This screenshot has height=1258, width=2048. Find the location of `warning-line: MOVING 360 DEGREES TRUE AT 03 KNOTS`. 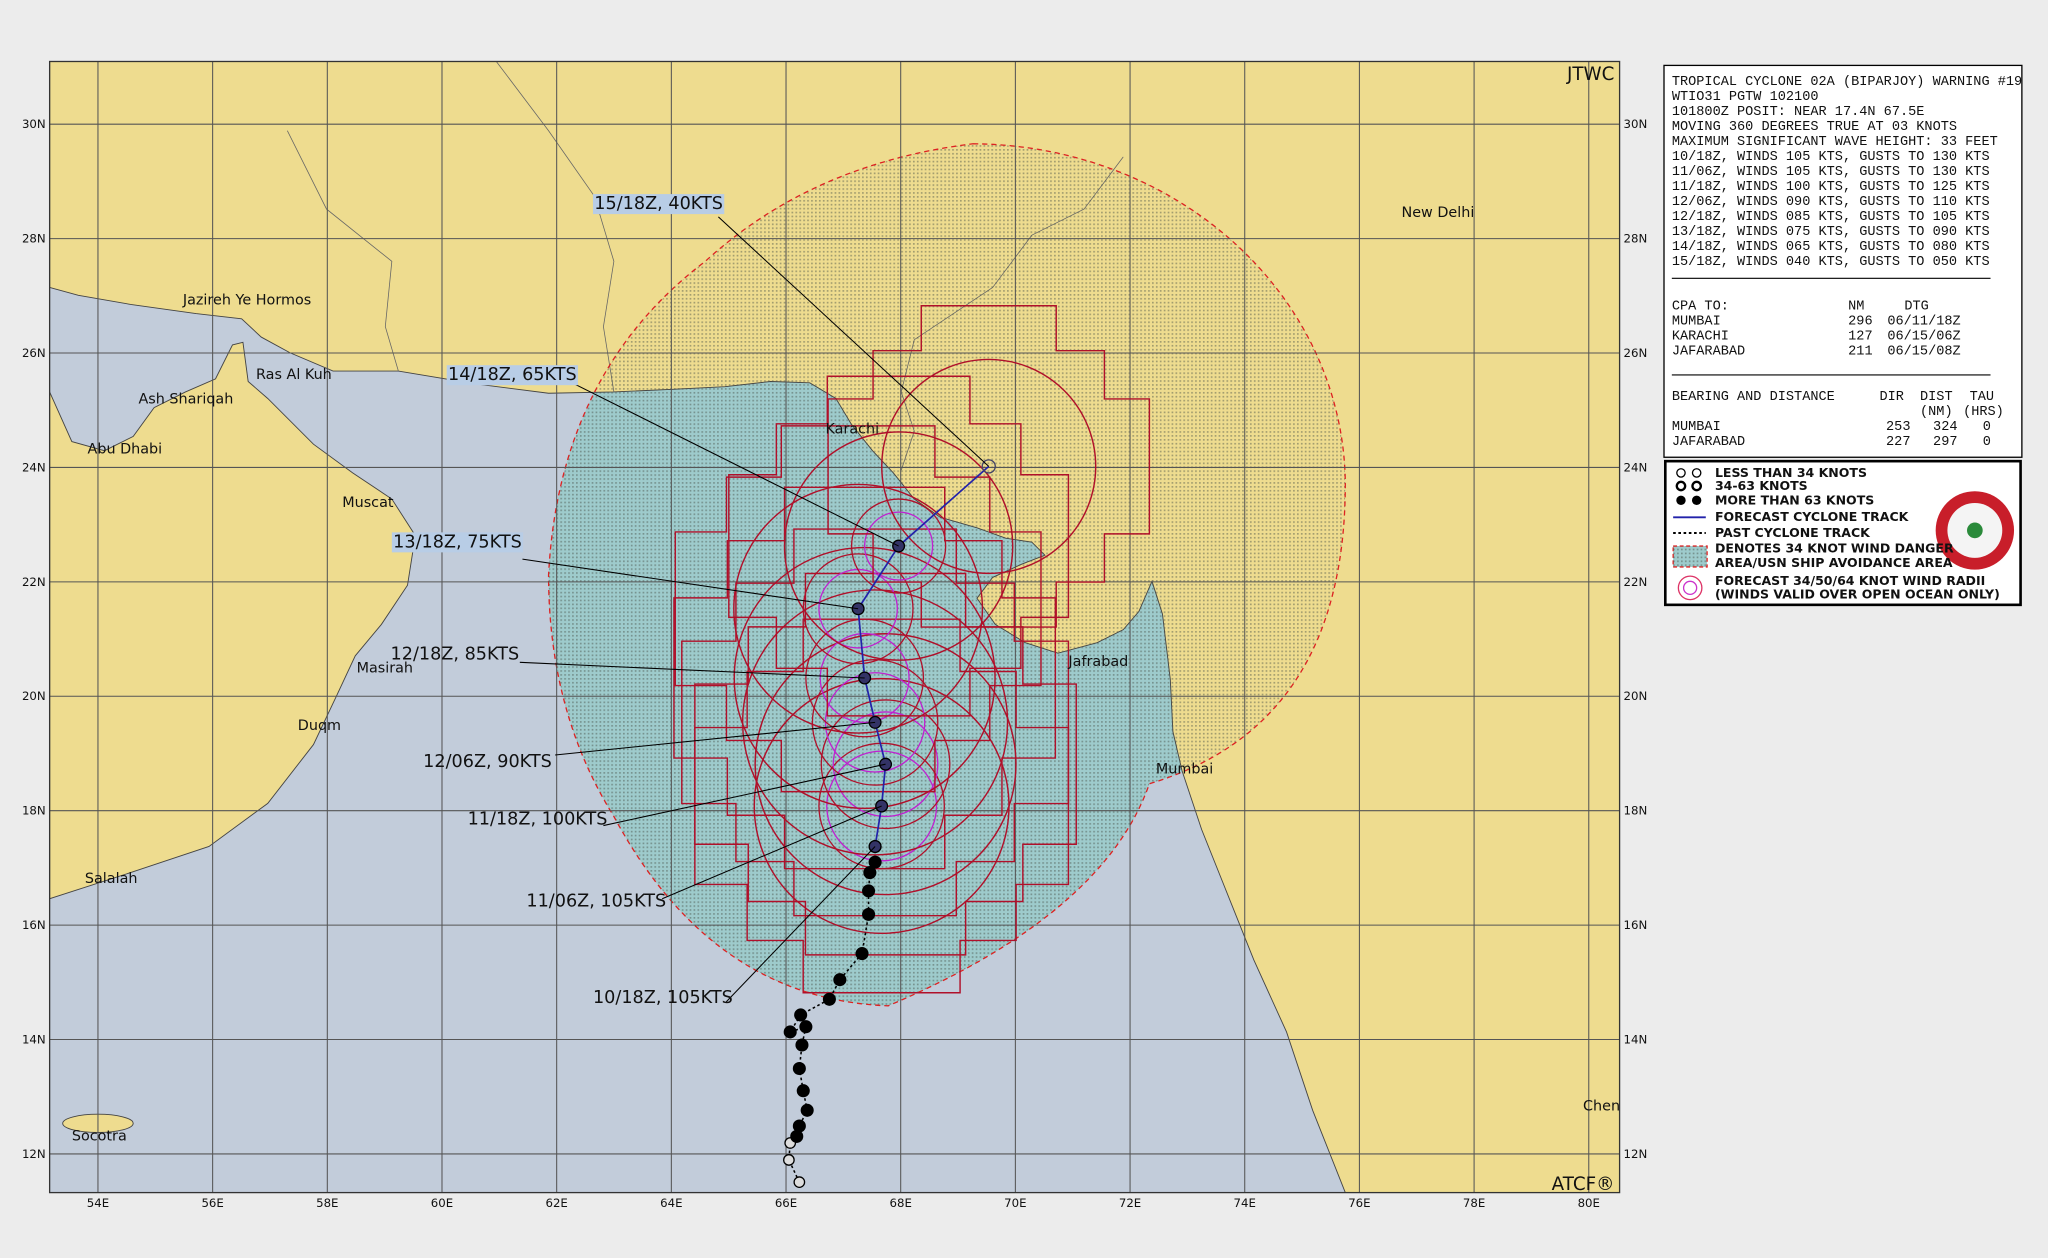

warning-line: MOVING 360 DEGREES TRUE AT 03 KNOTS is located at coordinates (1814, 127).